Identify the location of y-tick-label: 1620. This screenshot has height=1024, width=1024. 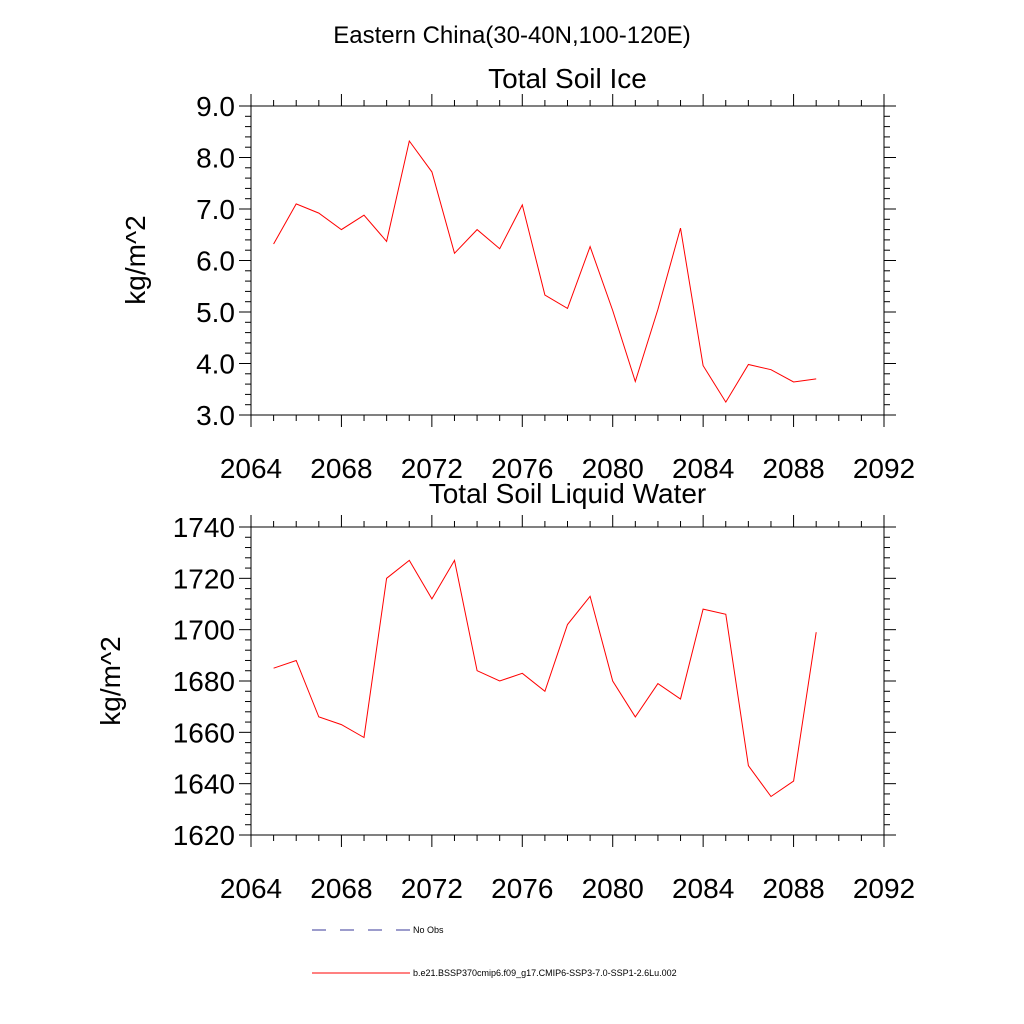
(204, 835).